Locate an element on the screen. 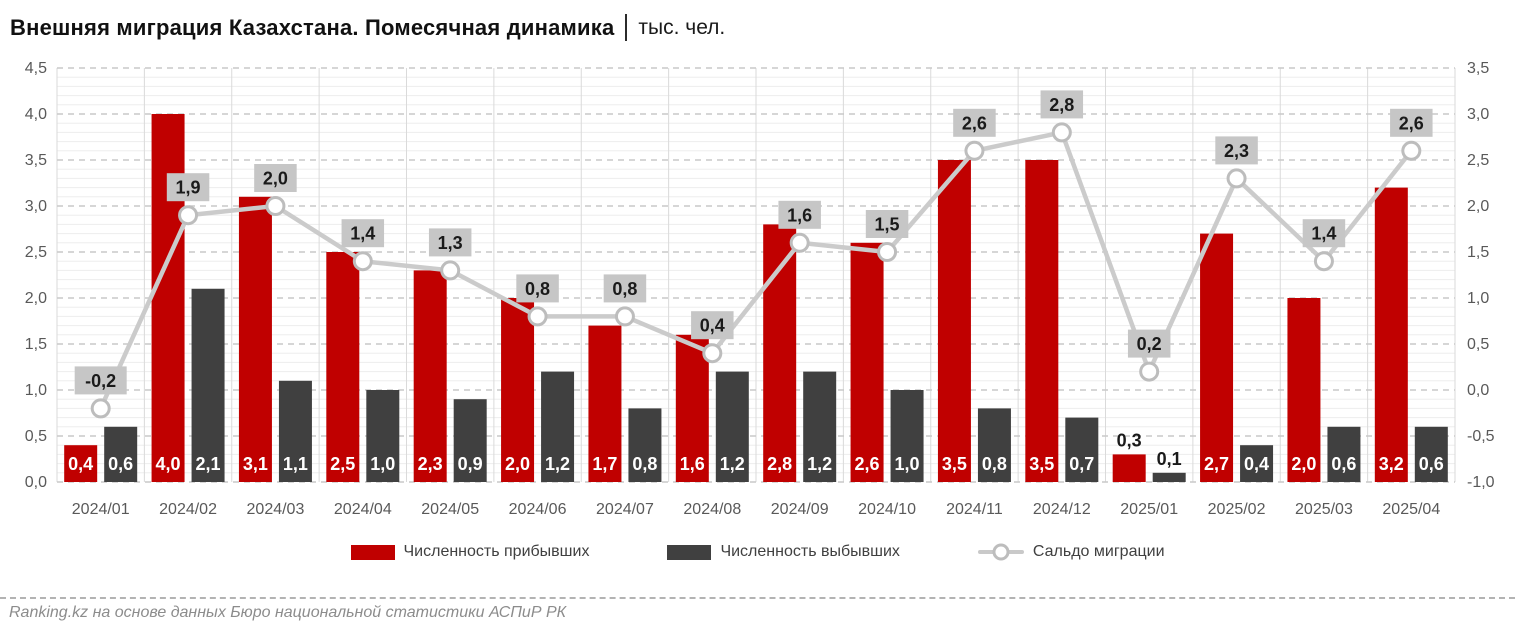  bar-departures-2024/10 is located at coordinates (907, 436).